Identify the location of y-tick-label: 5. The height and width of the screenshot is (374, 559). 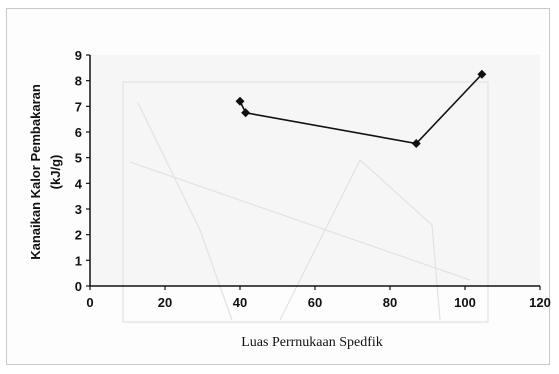
(78, 158).